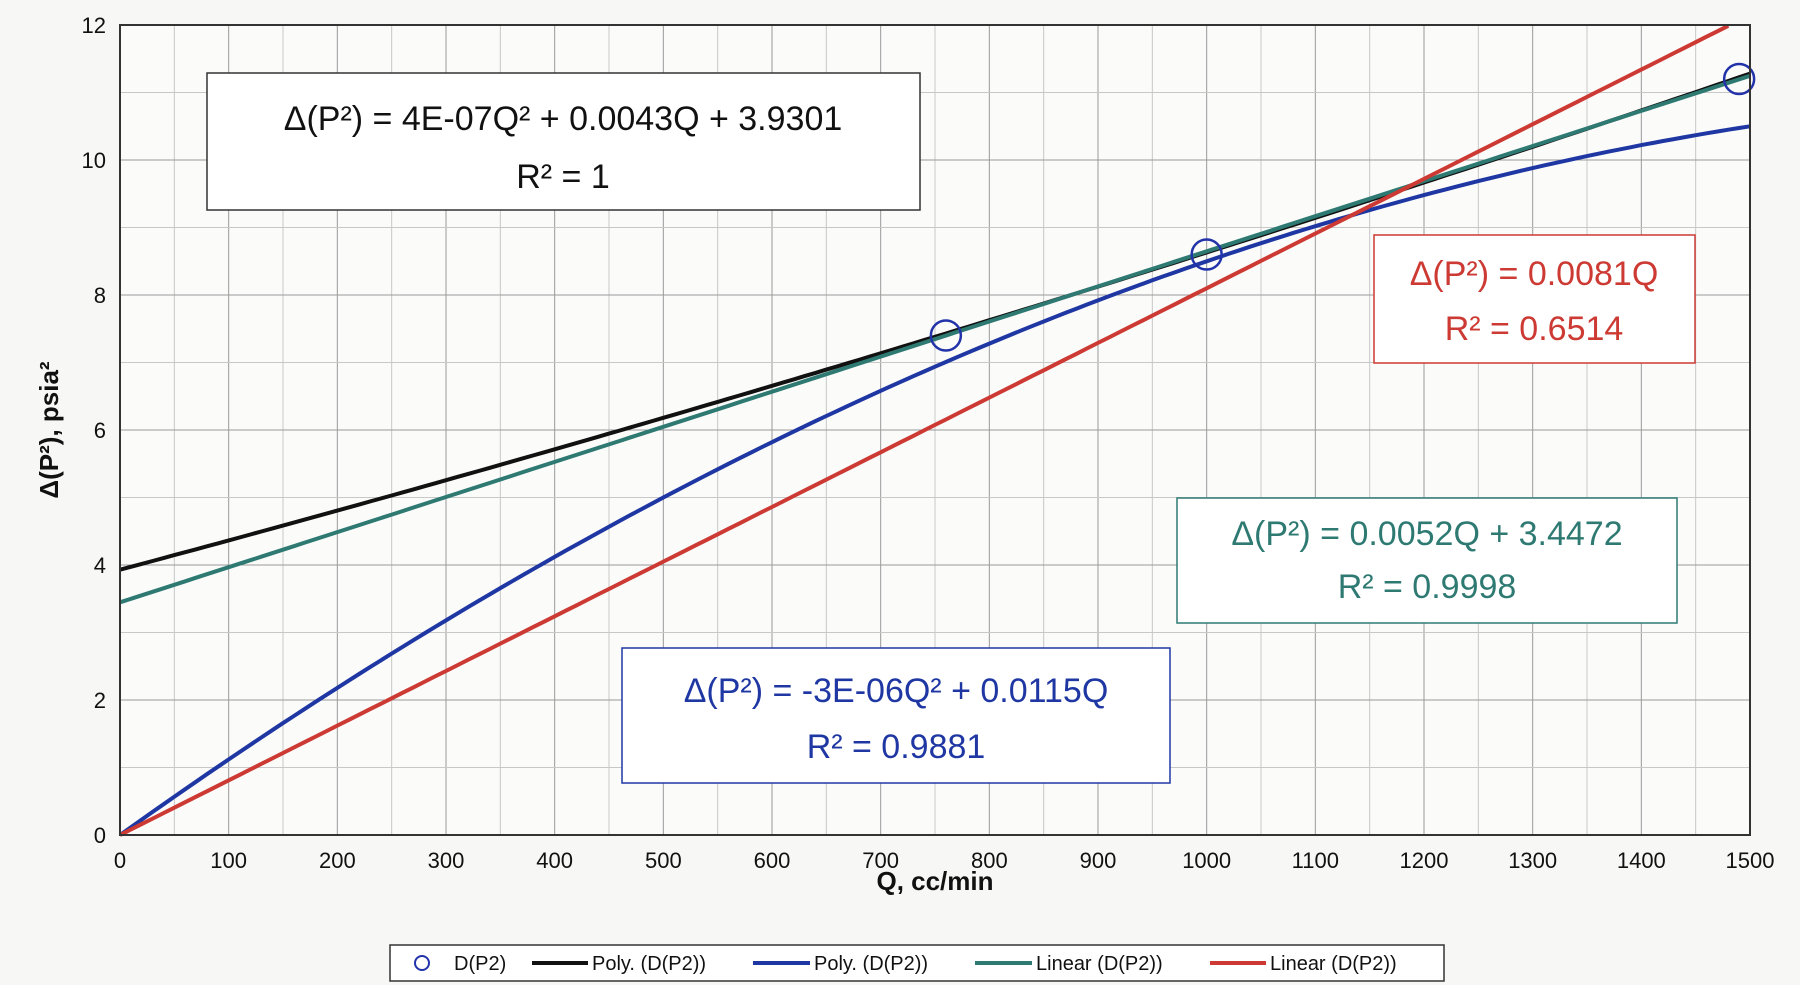  Describe the element at coordinates (100, 430) in the screenshot. I see `y-tick-label: 6` at that location.